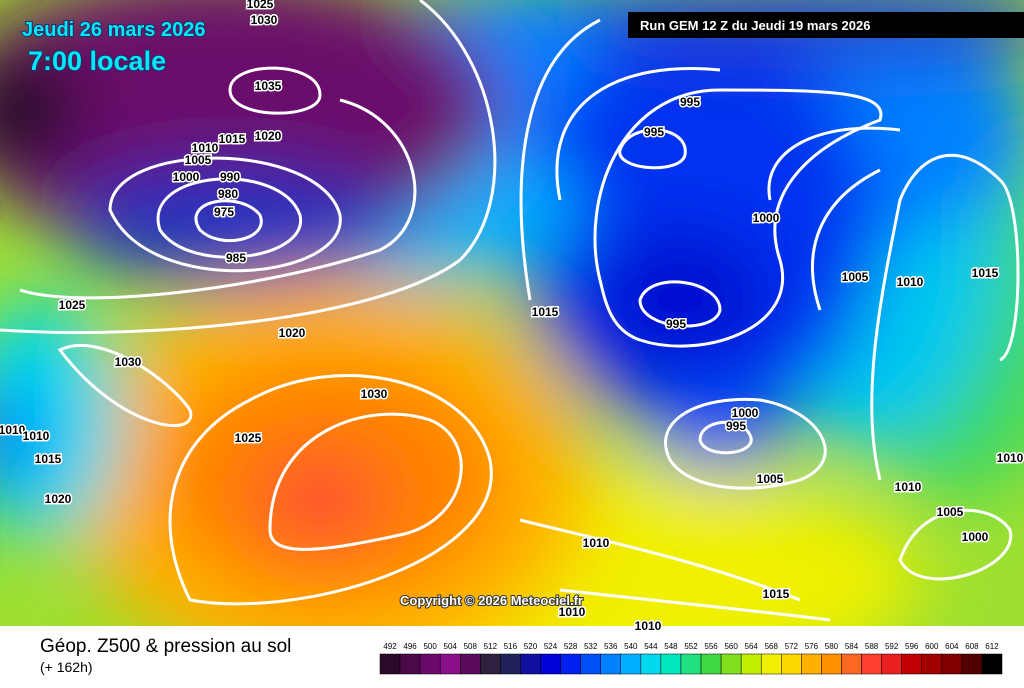 The width and height of the screenshot is (1024, 688). What do you see at coordinates (97, 61) in the screenshot?
I see `map-time: 7:00 locale` at bounding box center [97, 61].